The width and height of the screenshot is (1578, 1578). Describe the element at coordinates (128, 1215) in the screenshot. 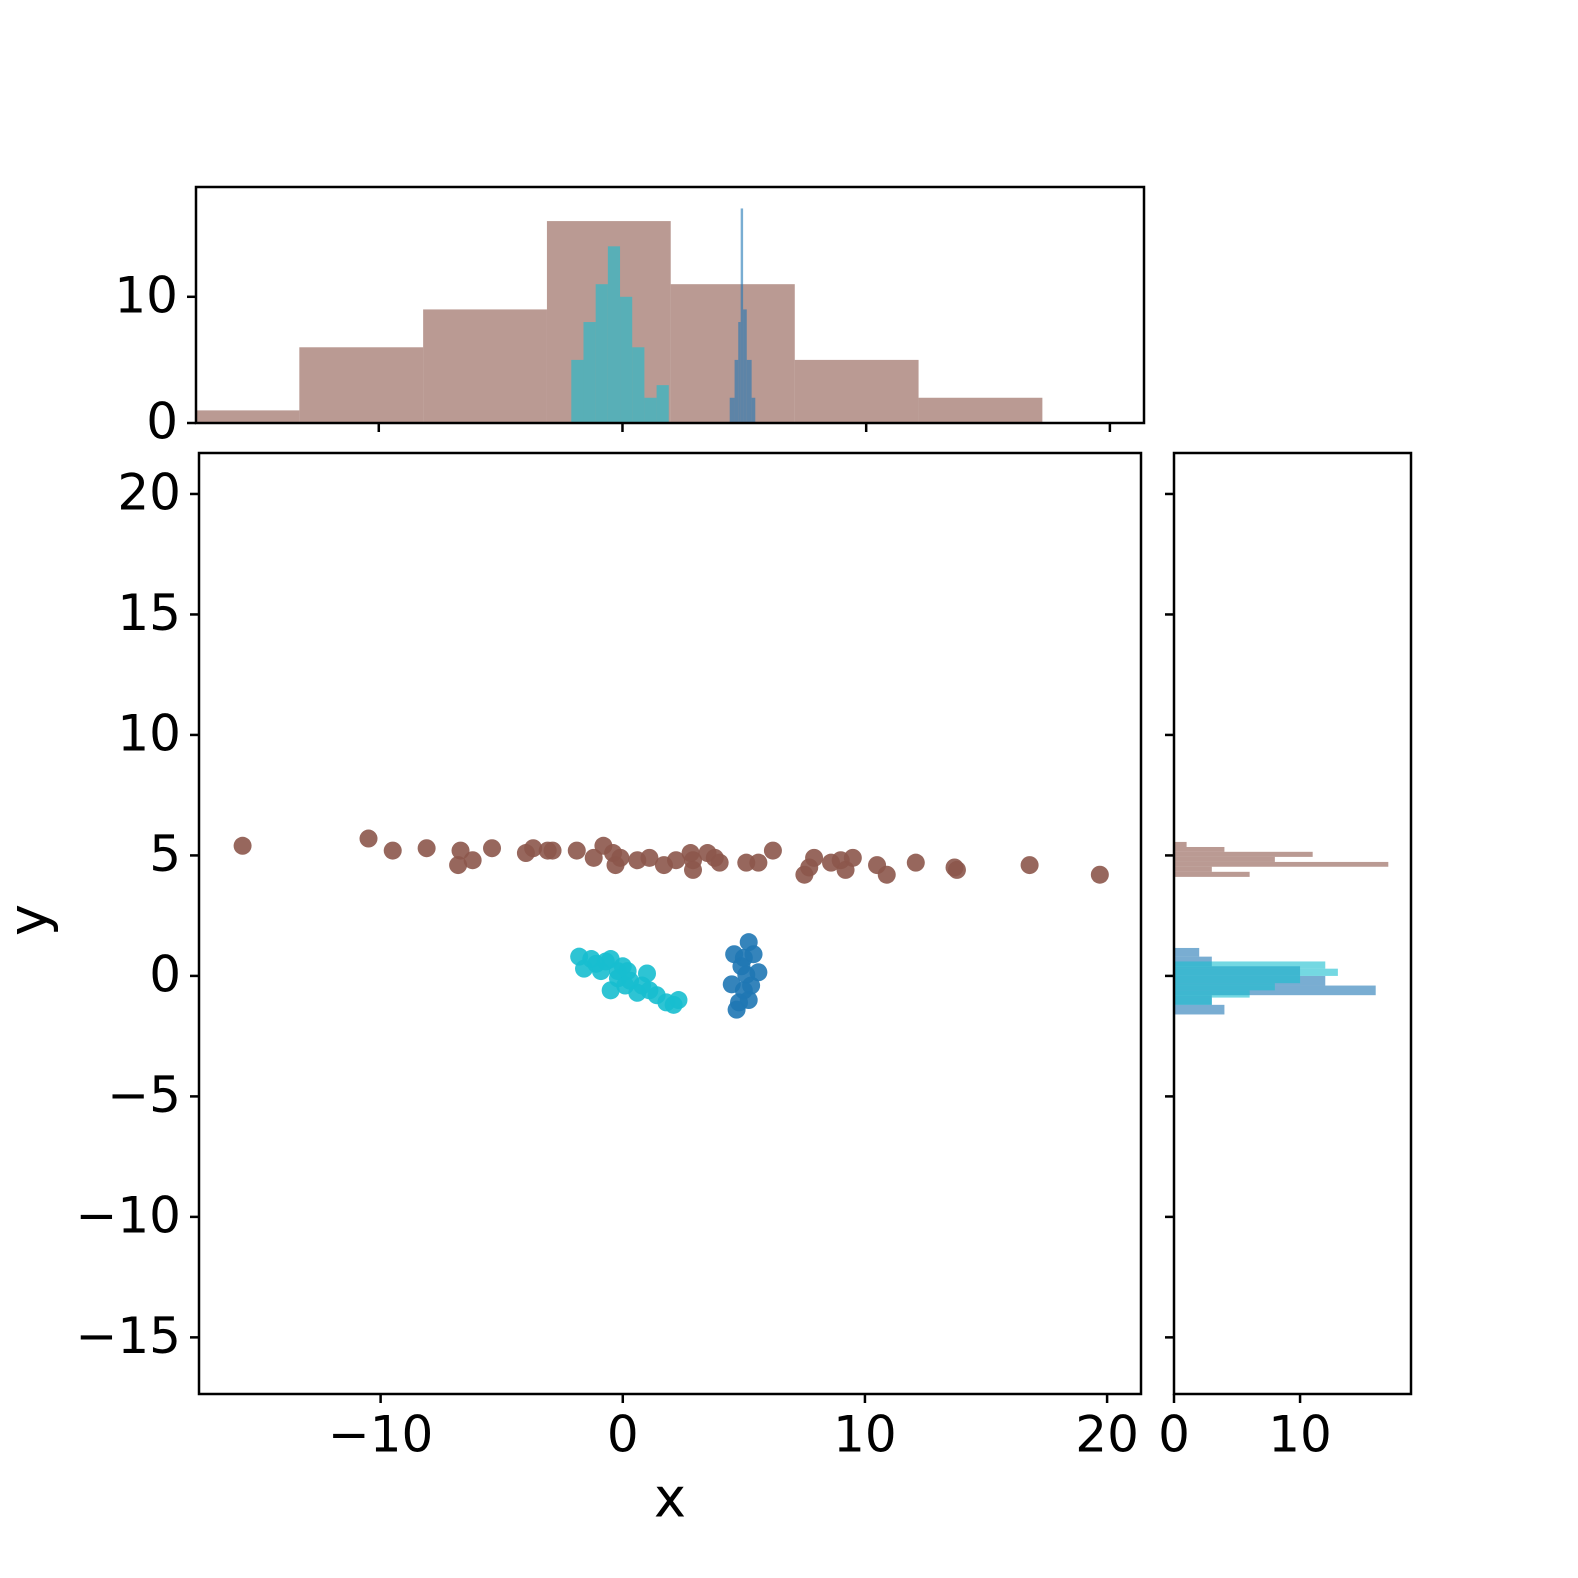

I see `y-tick-label: −10` at that location.